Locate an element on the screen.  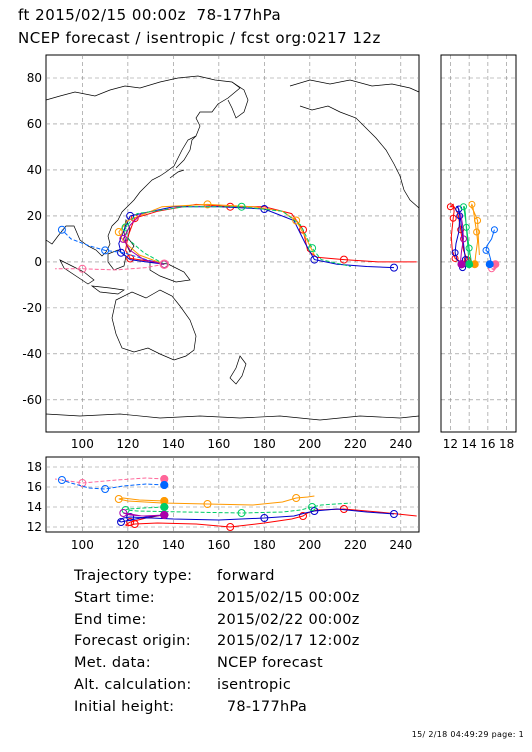
height-lon-tick: 100 is located at coordinates (82, 545).